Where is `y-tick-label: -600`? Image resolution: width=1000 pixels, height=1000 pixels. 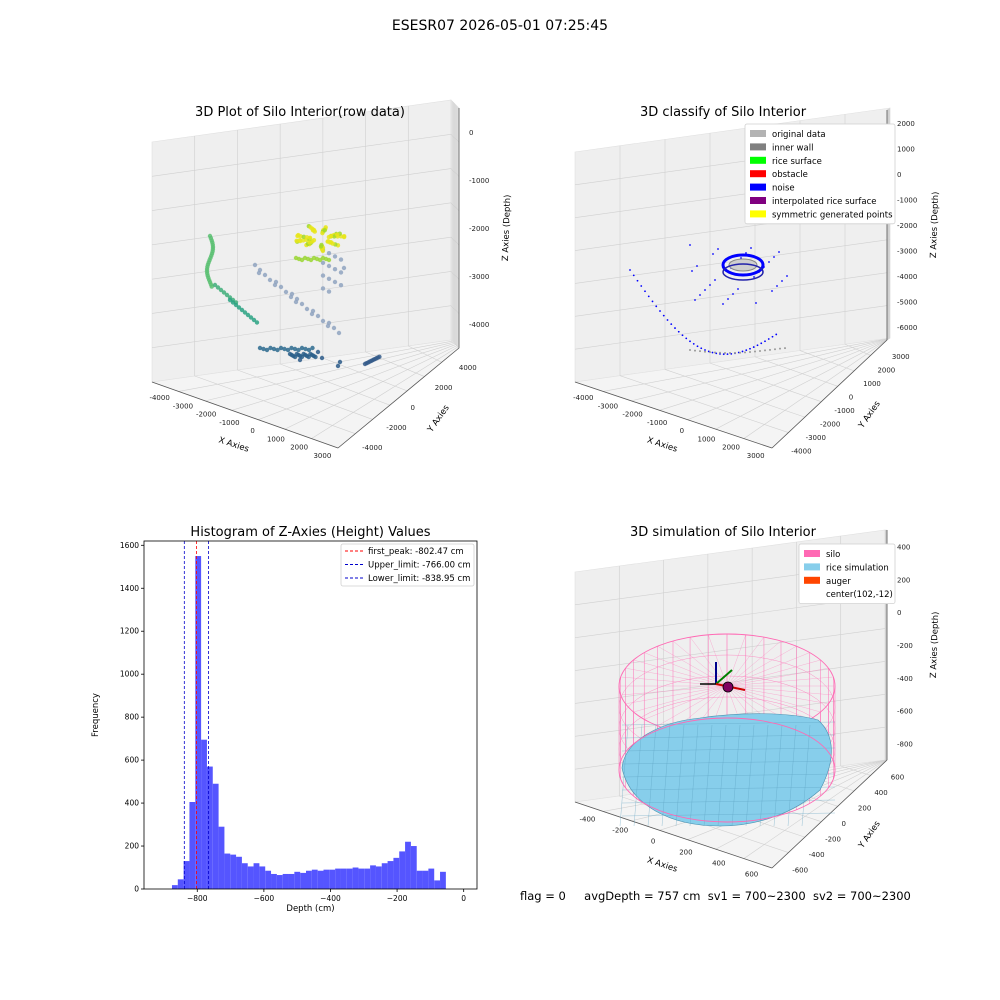
y-tick-label: -600 is located at coordinates (800, 870).